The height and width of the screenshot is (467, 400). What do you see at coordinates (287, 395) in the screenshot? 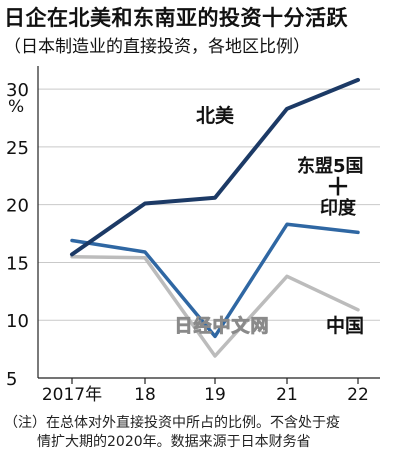
I see `x-tick-3: 21` at bounding box center [287, 395].